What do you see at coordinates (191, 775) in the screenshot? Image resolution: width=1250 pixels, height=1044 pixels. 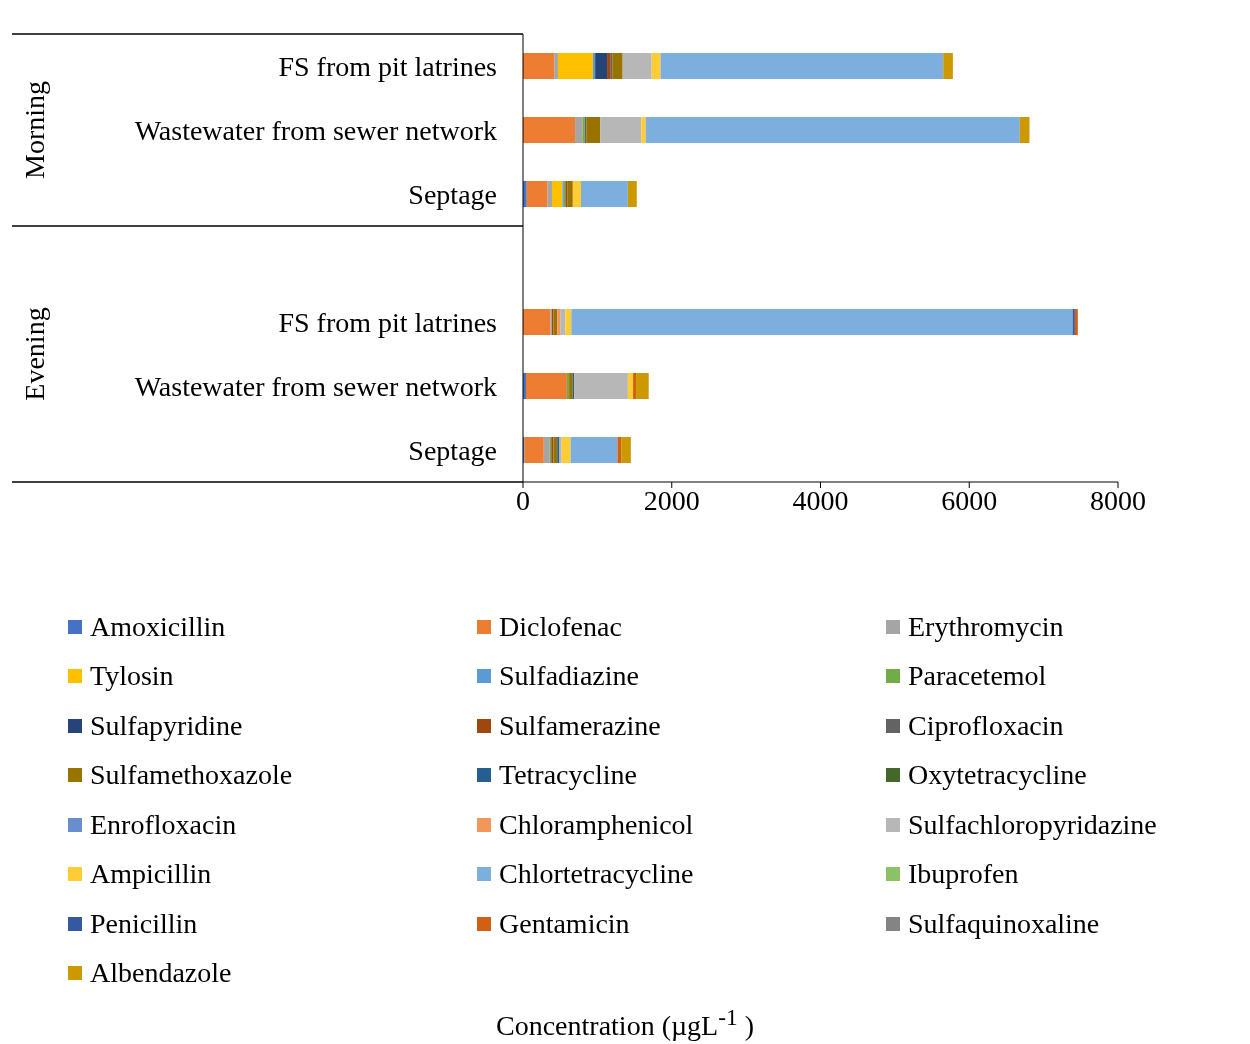 I see `legend-label: Sulfamethoxazole` at bounding box center [191, 775].